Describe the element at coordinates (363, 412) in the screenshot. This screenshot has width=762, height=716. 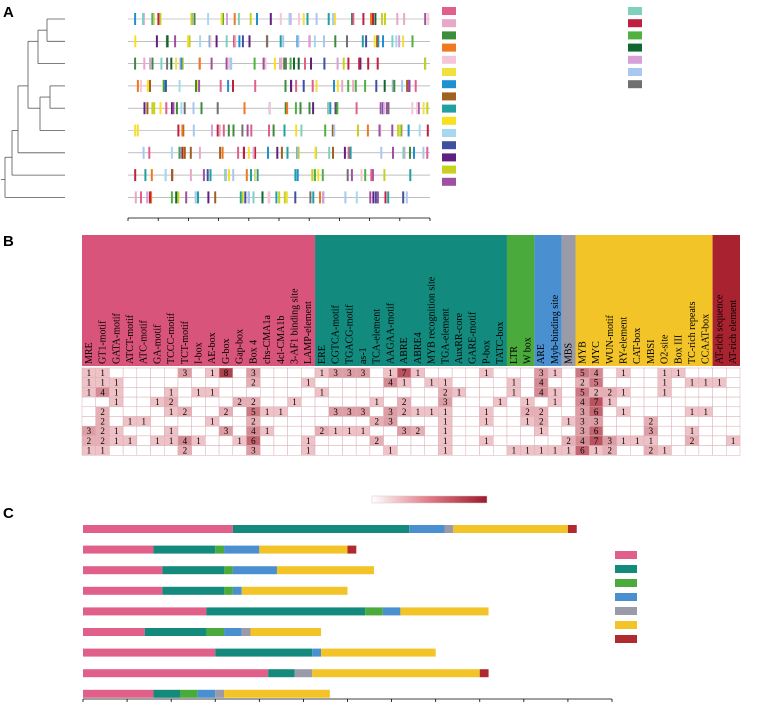
I see `heatmap-cell-value: 3` at that location.